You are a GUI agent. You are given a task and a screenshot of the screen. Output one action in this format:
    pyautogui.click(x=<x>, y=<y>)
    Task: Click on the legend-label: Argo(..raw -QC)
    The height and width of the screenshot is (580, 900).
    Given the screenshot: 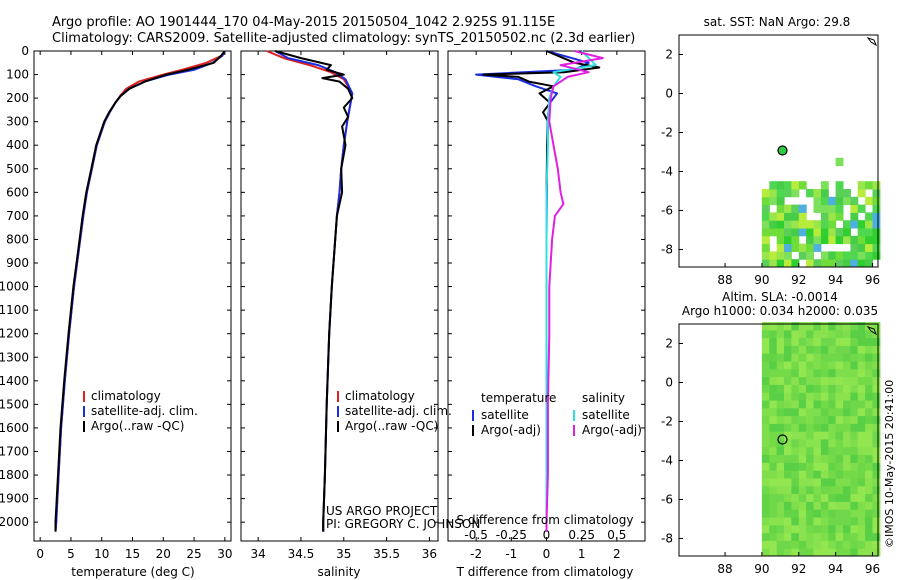 What is the action you would take?
    pyautogui.click(x=391, y=426)
    